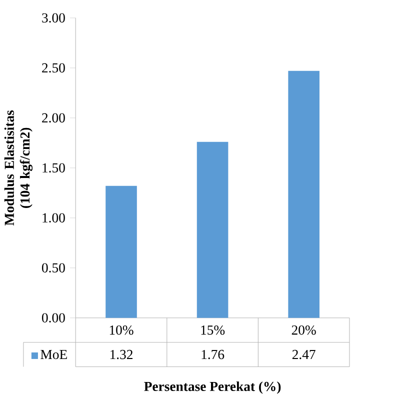 The image size is (416, 400). What do you see at coordinates (212, 387) in the screenshot?
I see `x-axis-title: Persentase Perekat (%)` at bounding box center [212, 387].